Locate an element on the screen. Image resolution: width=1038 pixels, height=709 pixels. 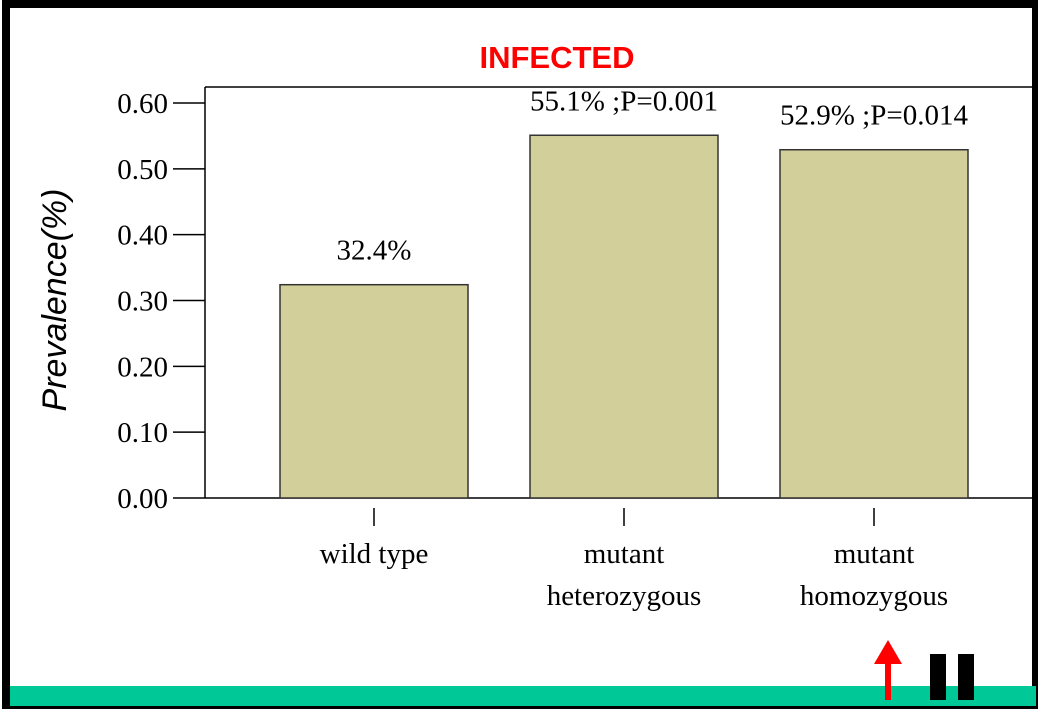
green-band is located at coordinates (523, 696).